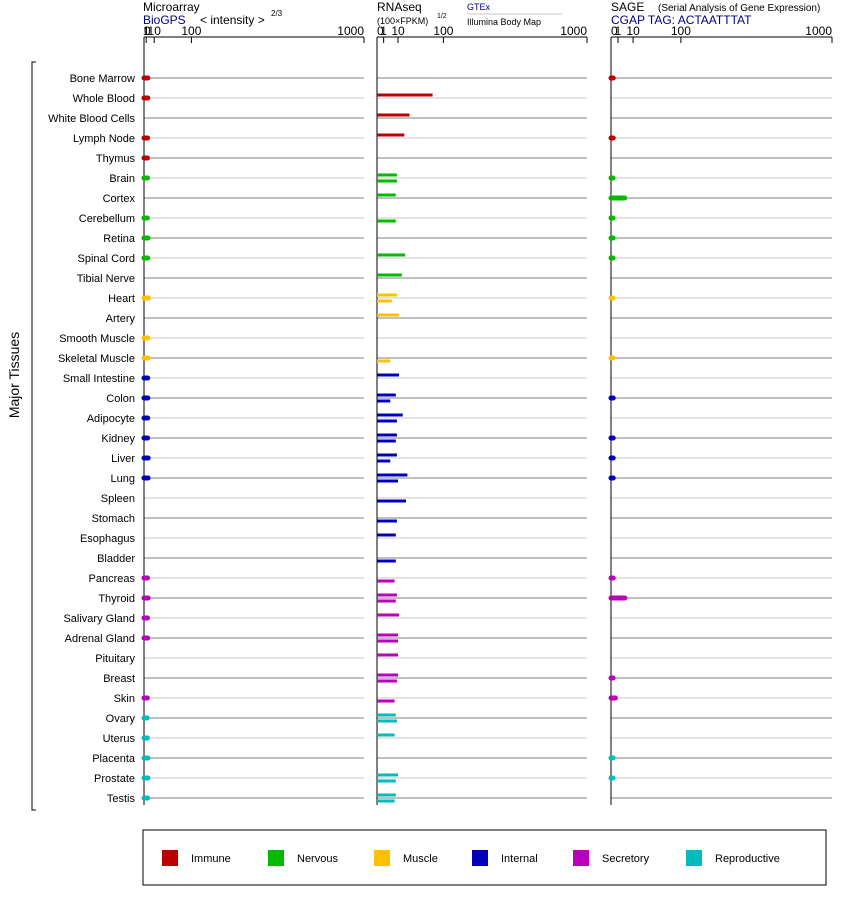 The image size is (842, 900). I want to click on tissue-label: Whole Blood, so click(104, 99).